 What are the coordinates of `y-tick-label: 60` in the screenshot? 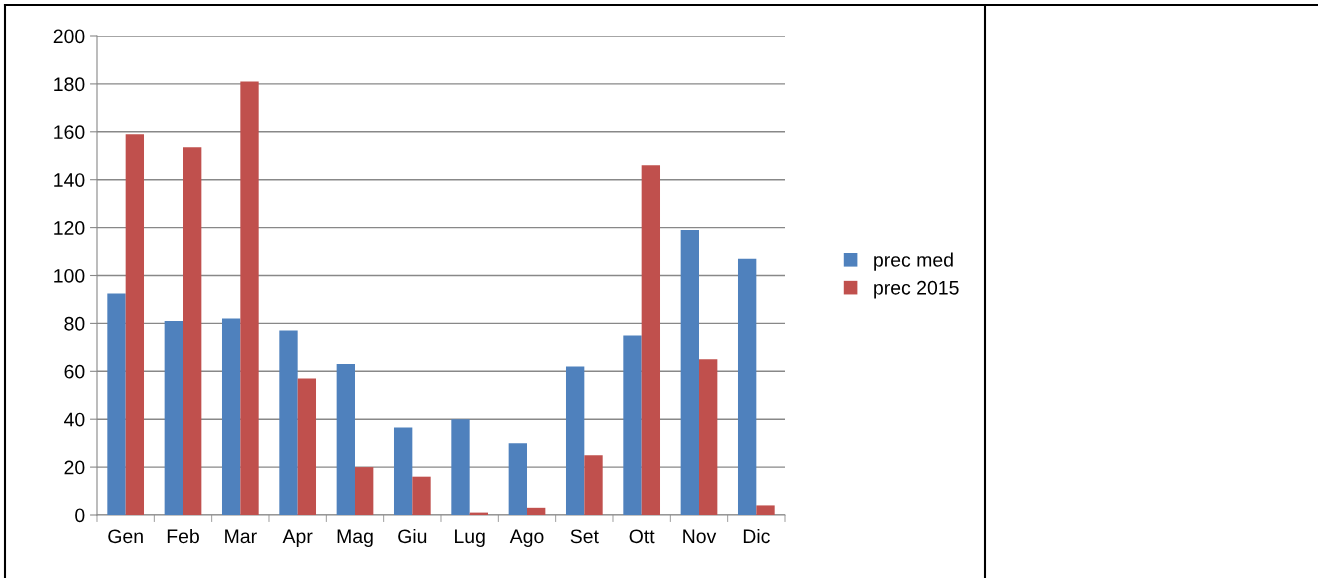 It's located at (74, 371).